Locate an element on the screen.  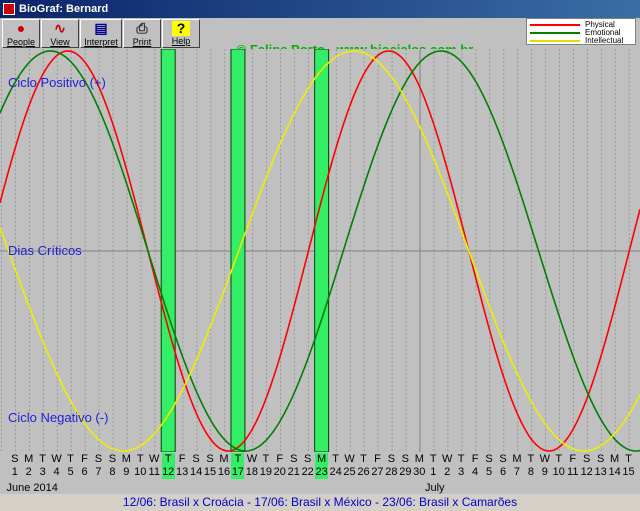
day-number: 25 is located at coordinates (349, 472).